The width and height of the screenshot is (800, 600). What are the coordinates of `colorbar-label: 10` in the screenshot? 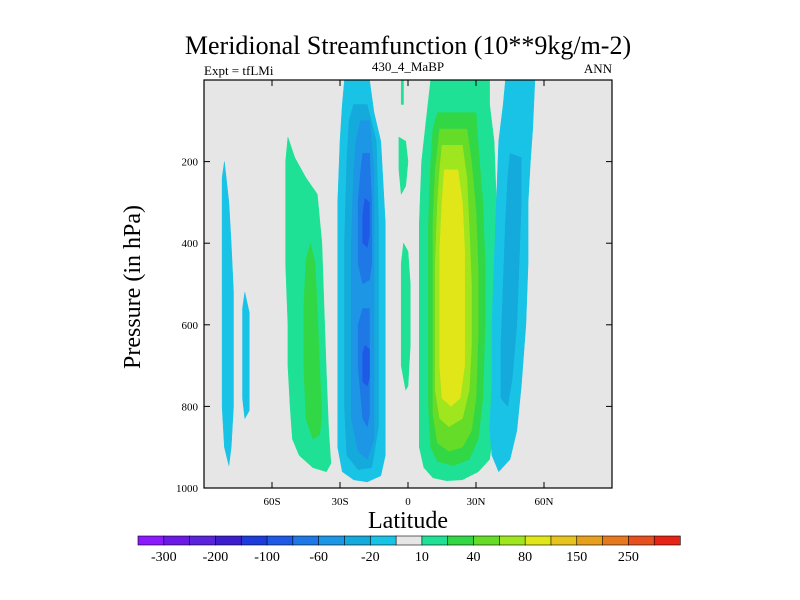 It's located at (422, 557).